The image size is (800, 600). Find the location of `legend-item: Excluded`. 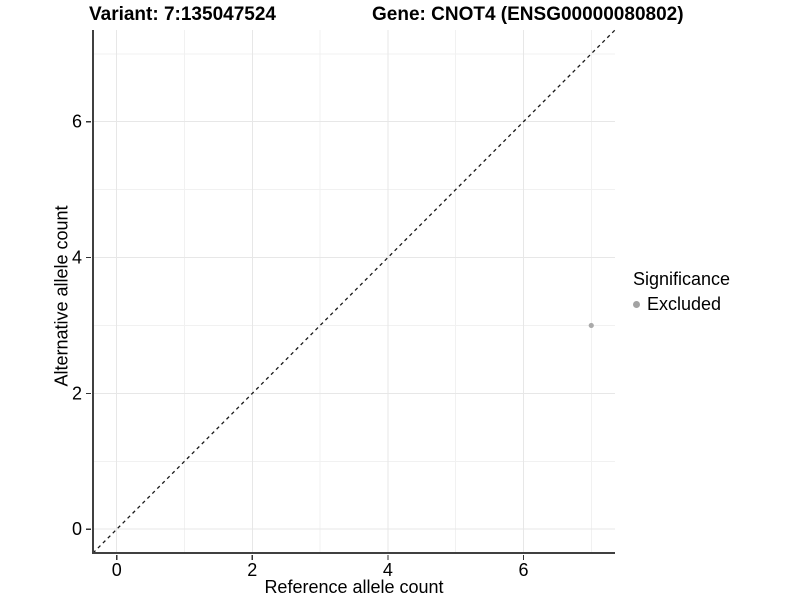

legend-item: Excluded is located at coordinates (680, 304).